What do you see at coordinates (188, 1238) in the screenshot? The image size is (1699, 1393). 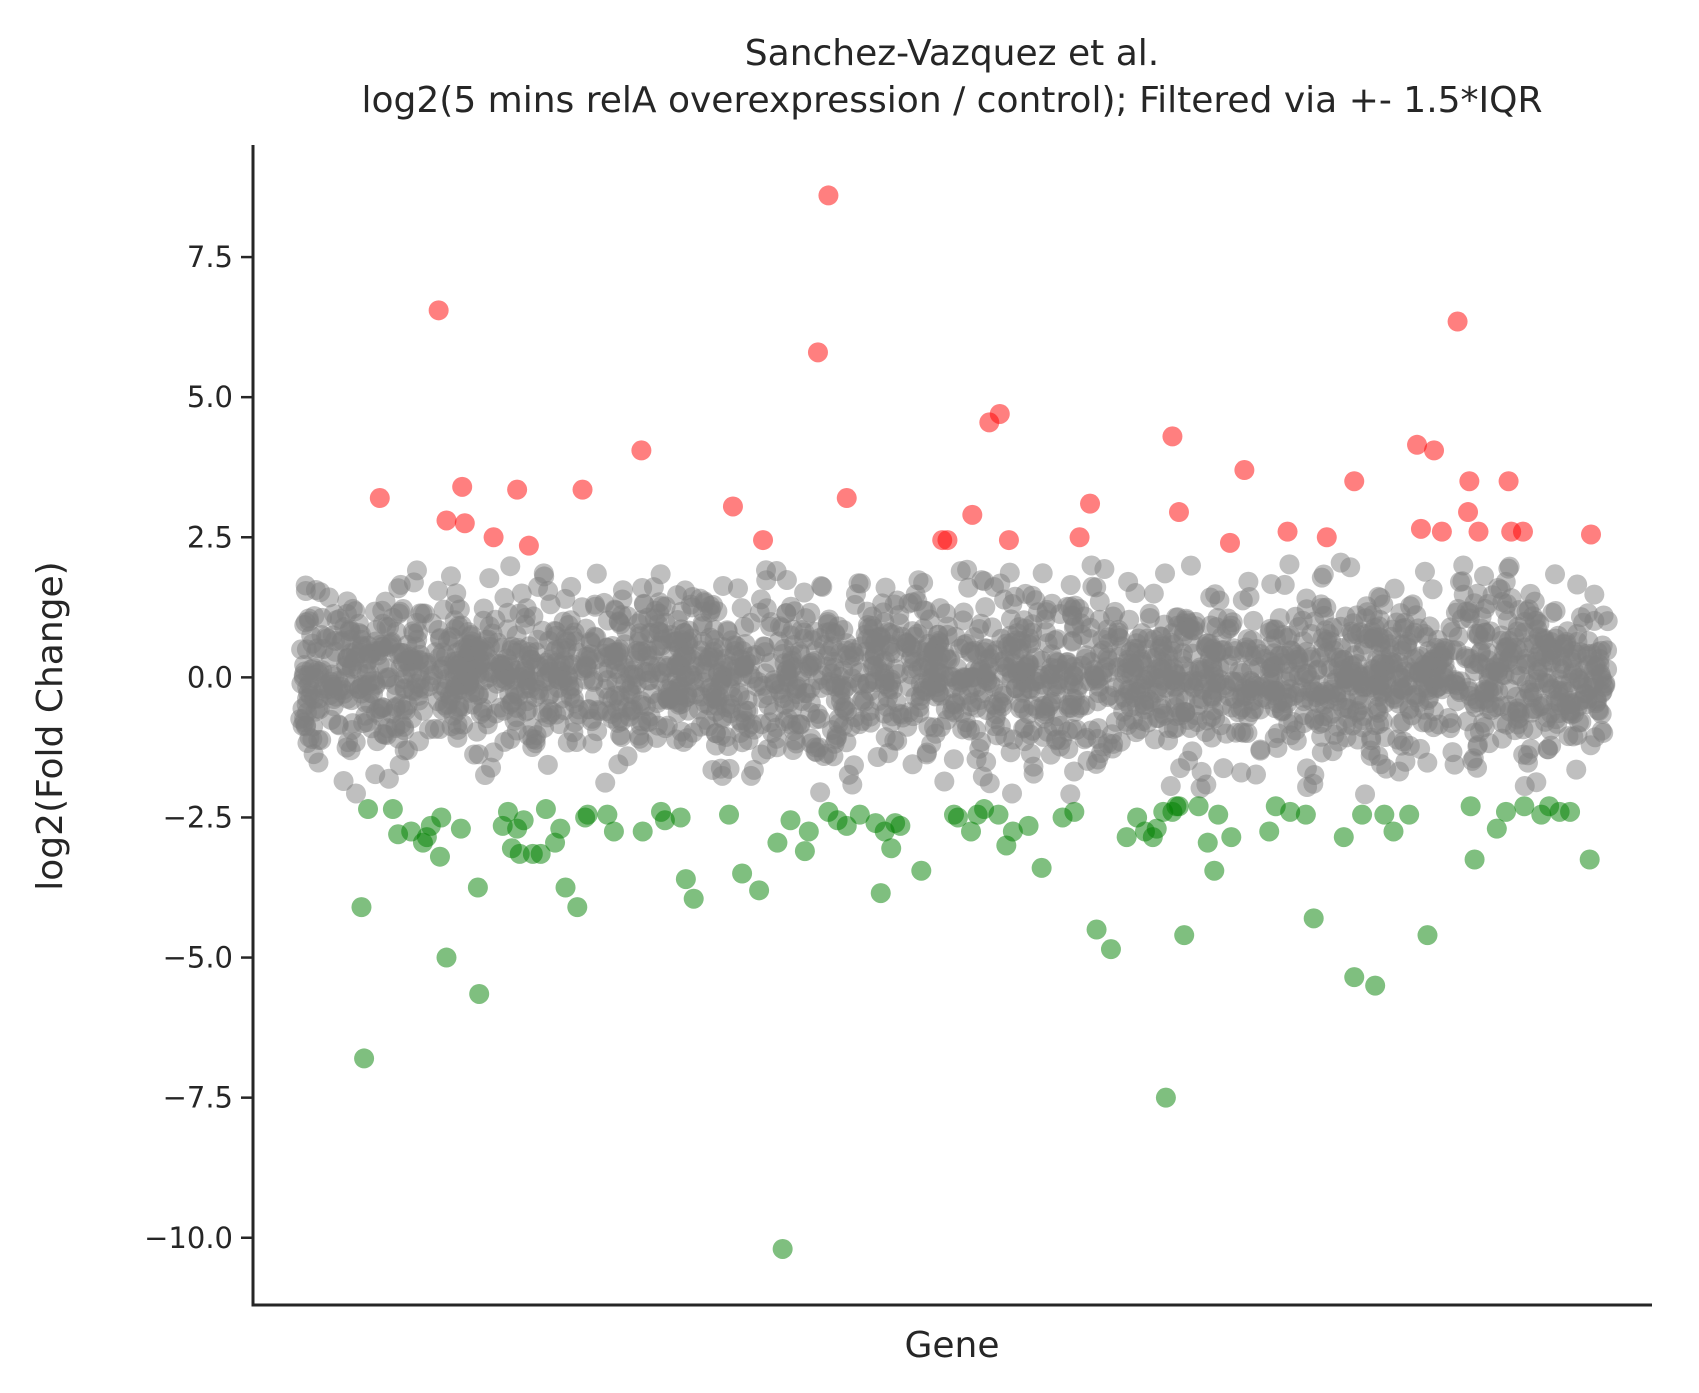 I see `y-tick-label: −10.0` at bounding box center [188, 1238].